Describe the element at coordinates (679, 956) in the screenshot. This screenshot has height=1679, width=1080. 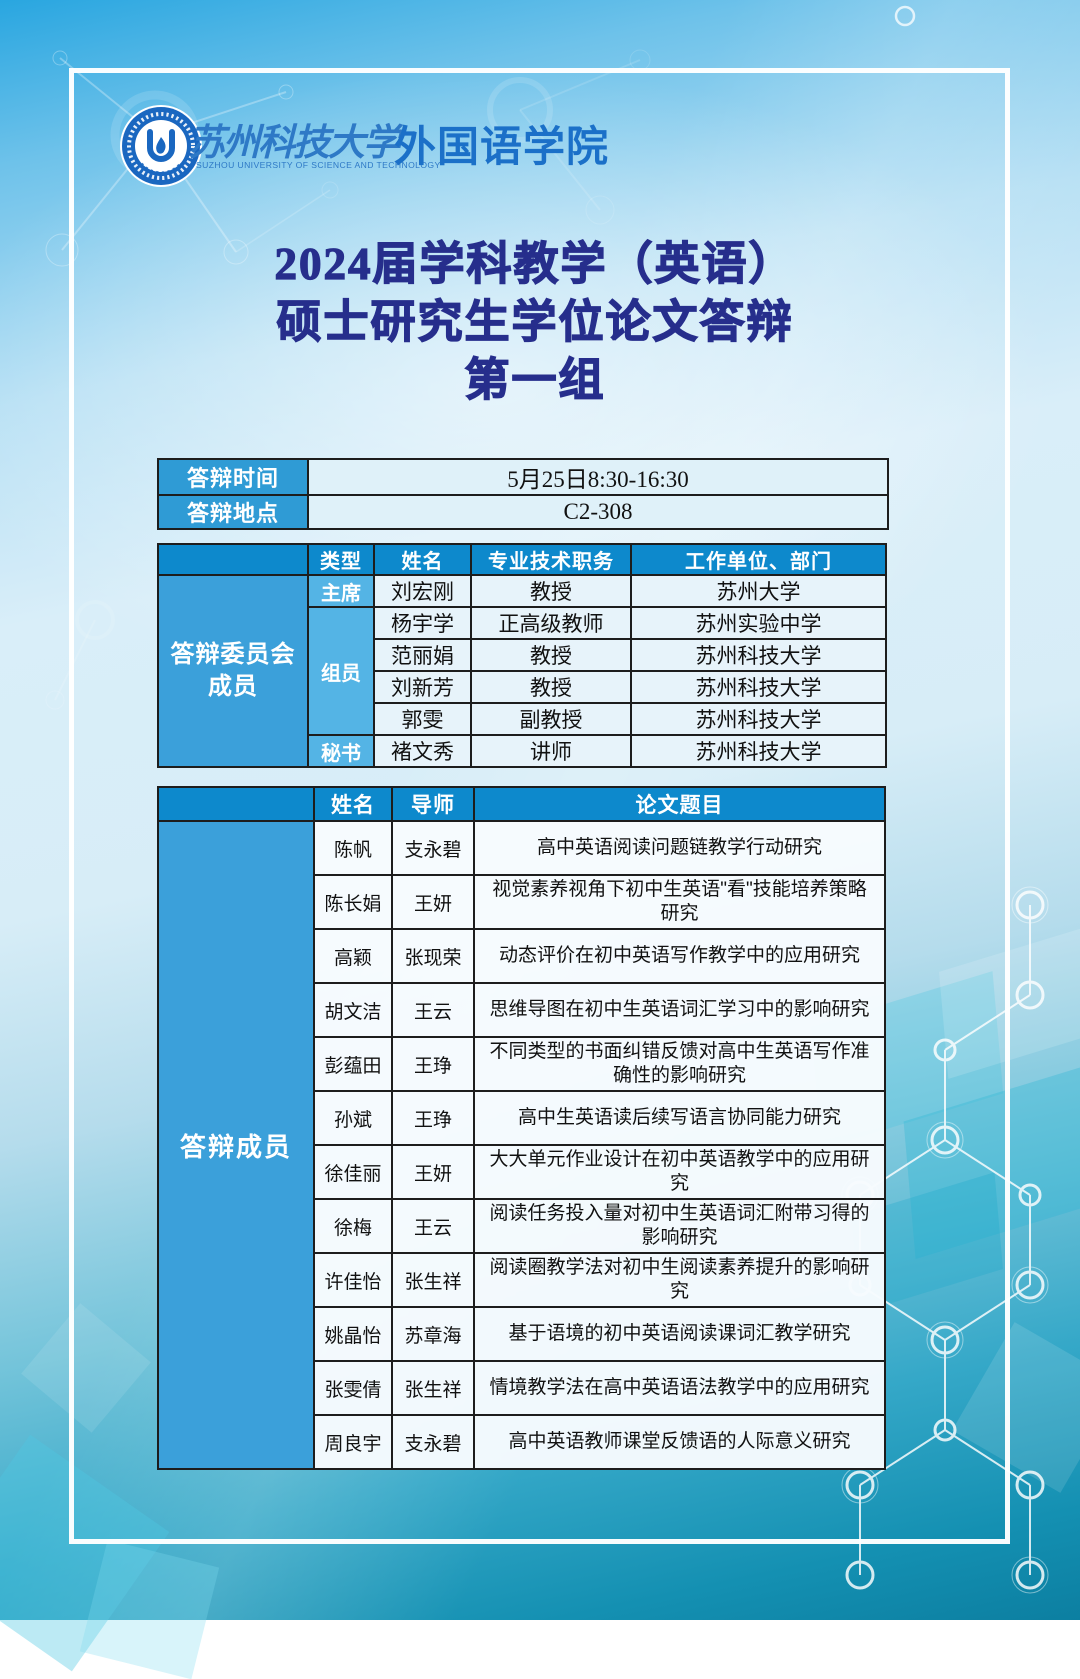
I see `thesis-title: 动态评价在初中英语写作教学中的应用研究` at that location.